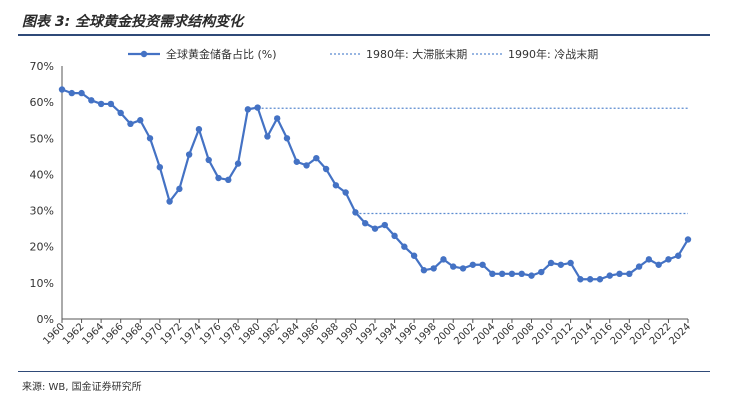 The height and width of the screenshot is (402, 732). I want to click on figure-header: 图表 3: 全球黄金投资需求结构变化, so click(366, 22).